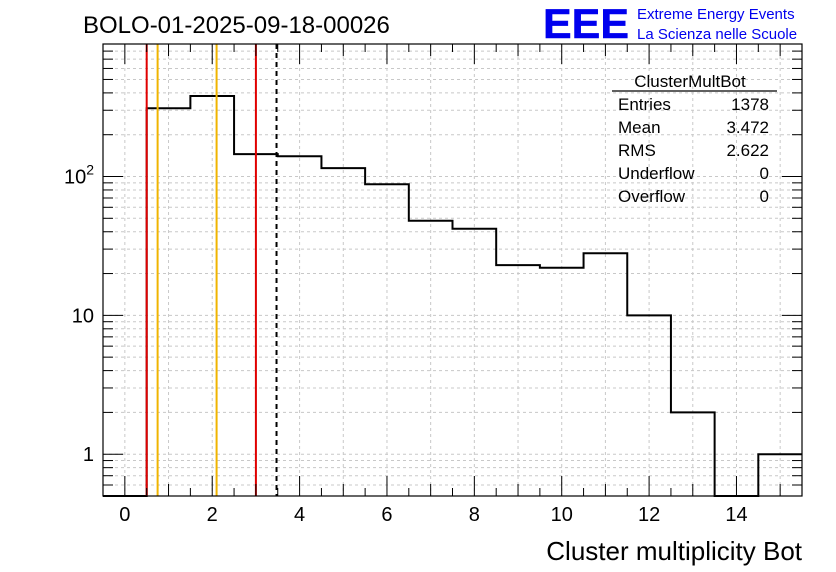 This screenshot has width=836, height=572. I want to click on logo-letters: EEE, so click(586, 23).